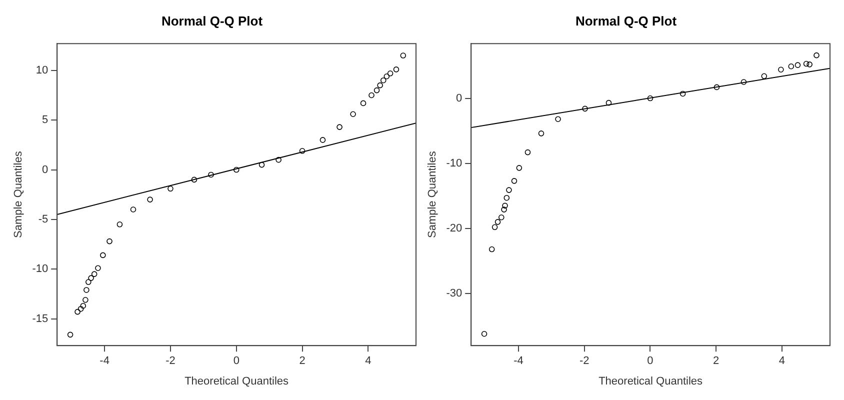  Describe the element at coordinates (45, 120) in the screenshot. I see `y-tick-label: 5` at that location.